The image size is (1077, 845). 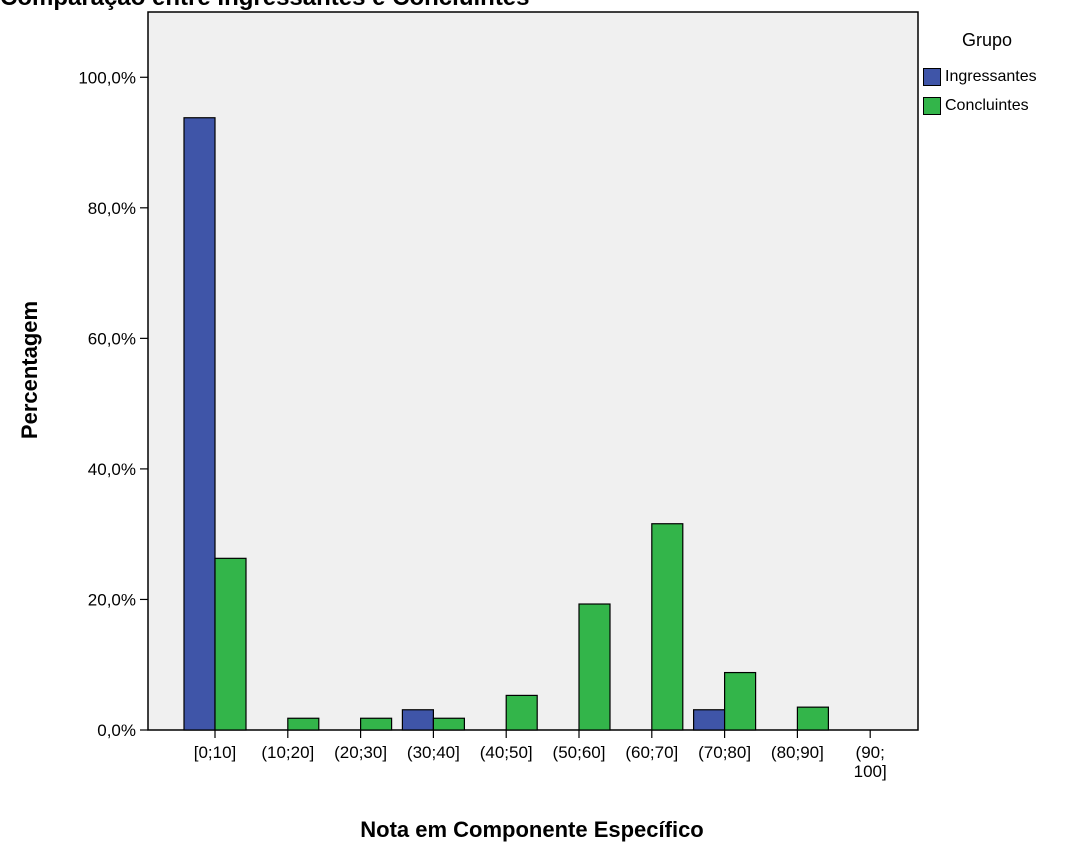 What do you see at coordinates (932, 106) in the screenshot?
I see `legend-swatch-concluintes` at bounding box center [932, 106].